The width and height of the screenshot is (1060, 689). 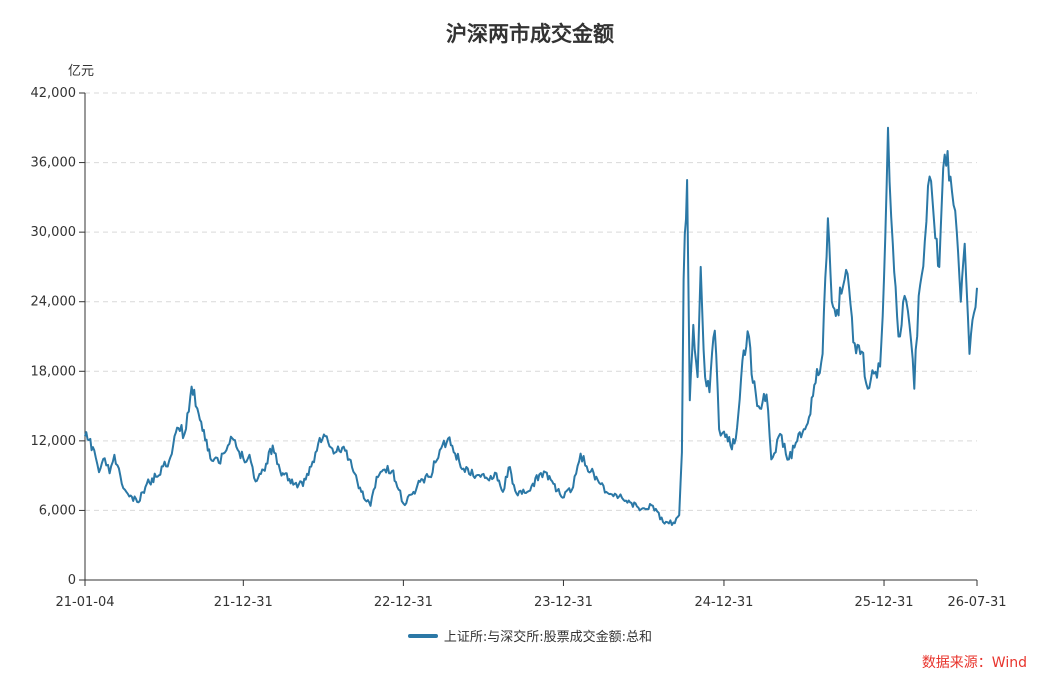 I want to click on x-tick-label: 21-01-04, so click(x=84, y=602).